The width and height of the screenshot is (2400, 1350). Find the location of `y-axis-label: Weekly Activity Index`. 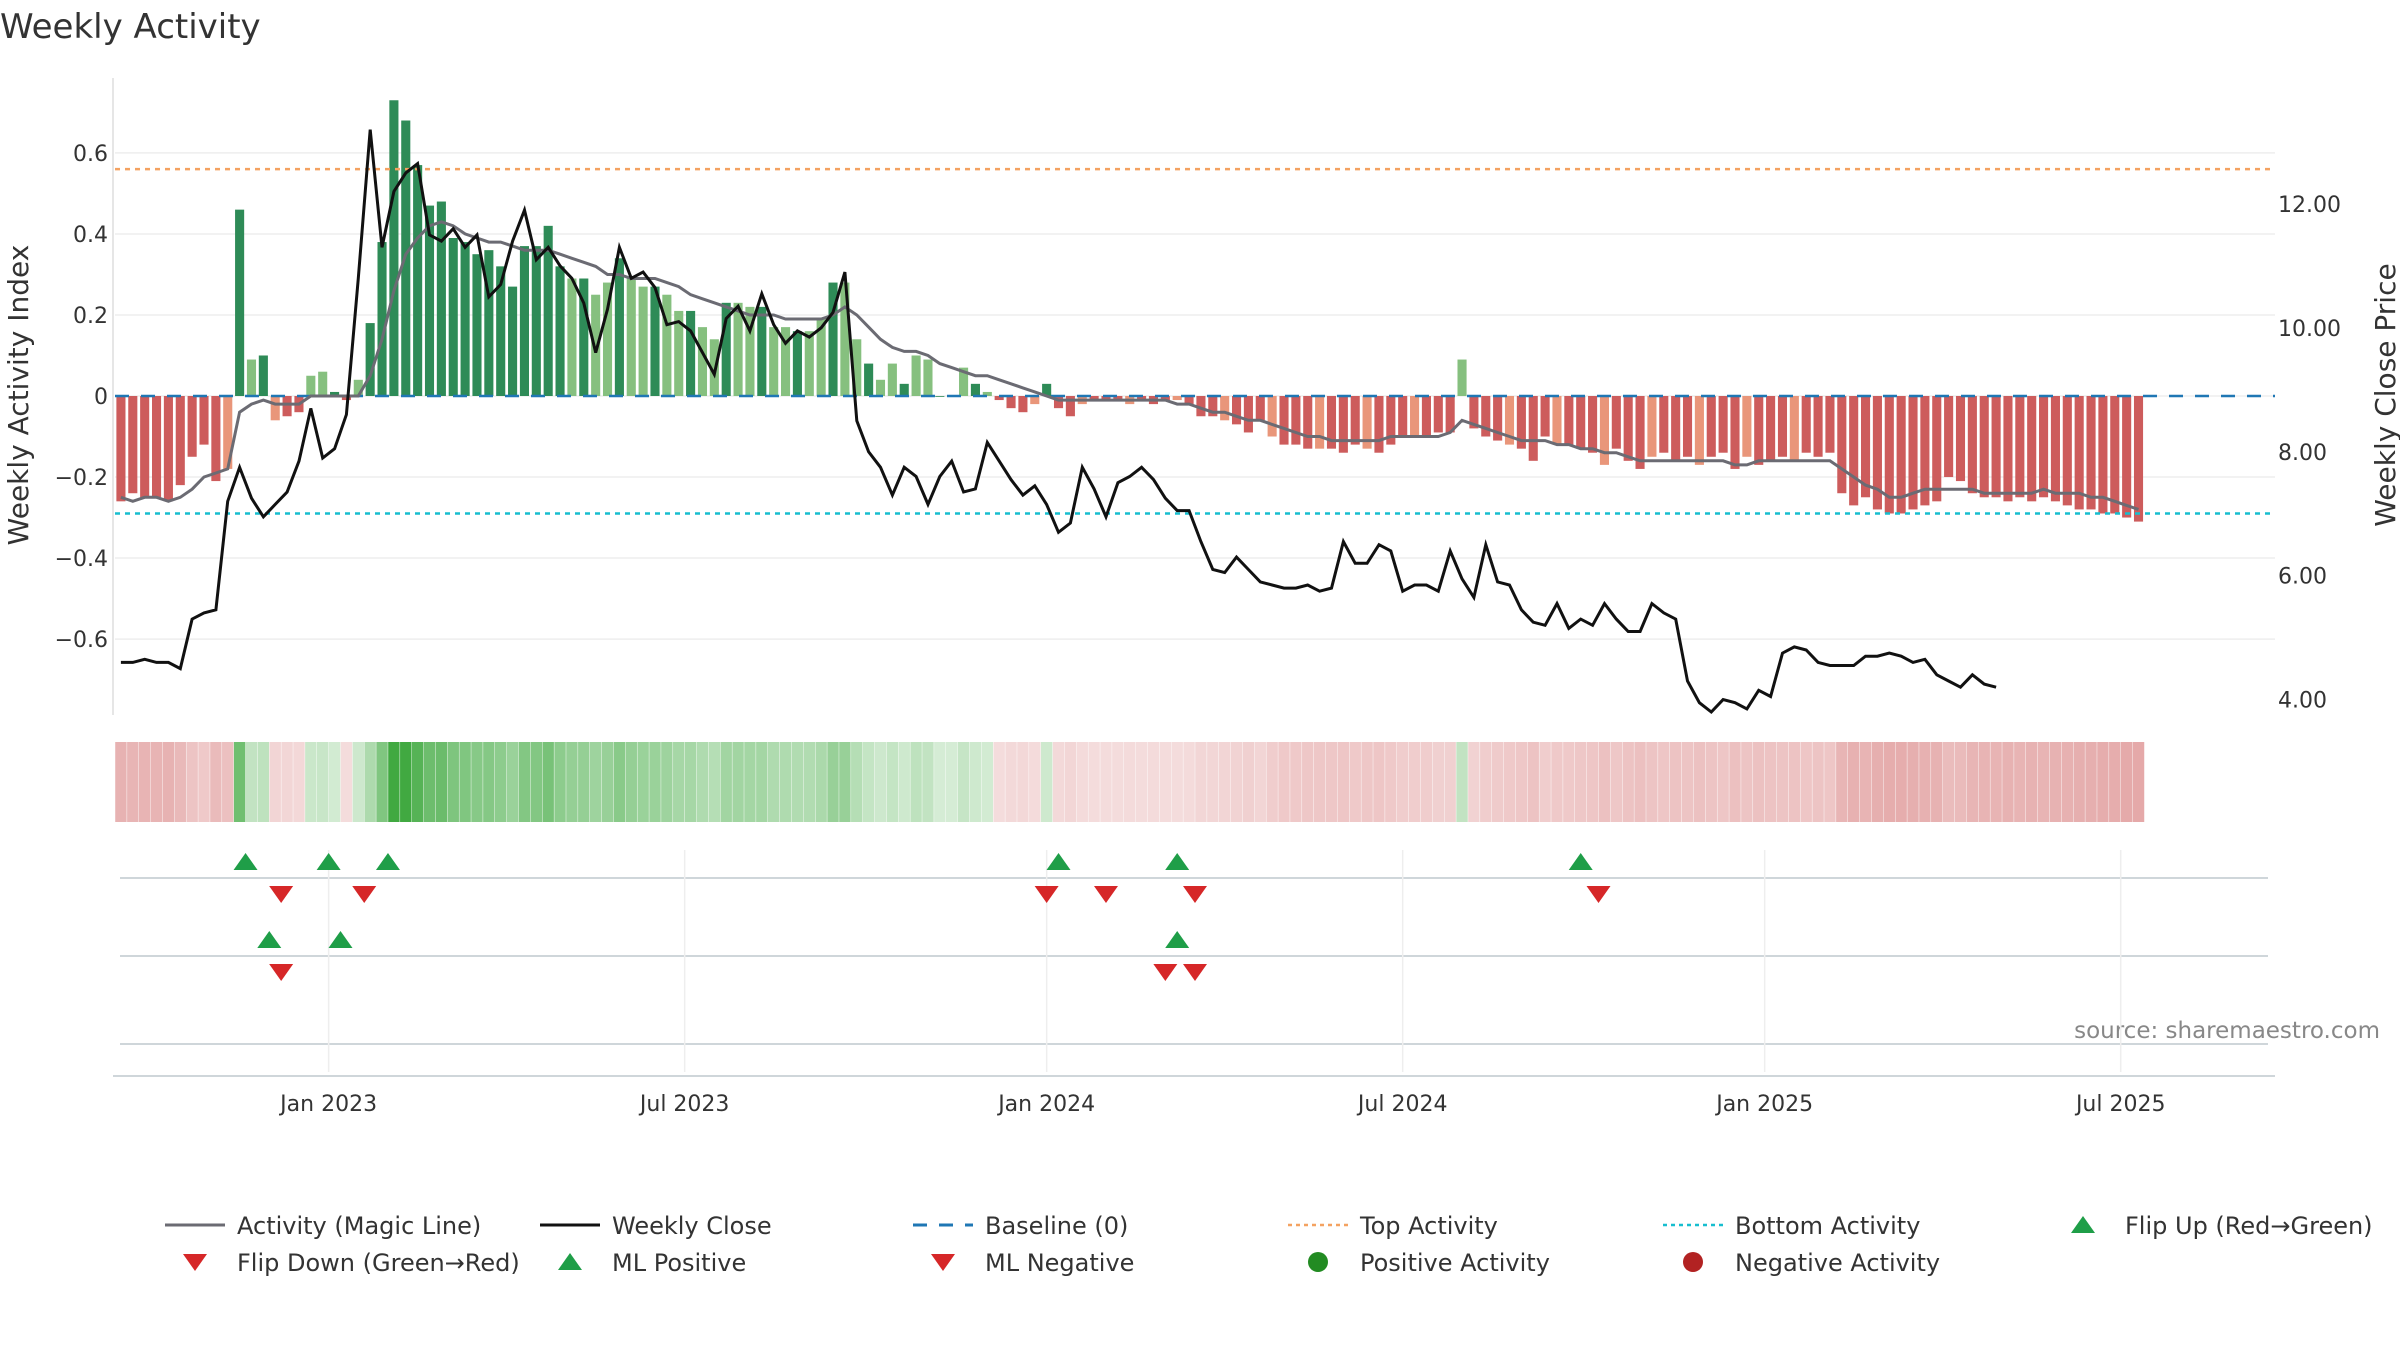

y-axis-label: Weekly Activity Index is located at coordinates (18, 395).